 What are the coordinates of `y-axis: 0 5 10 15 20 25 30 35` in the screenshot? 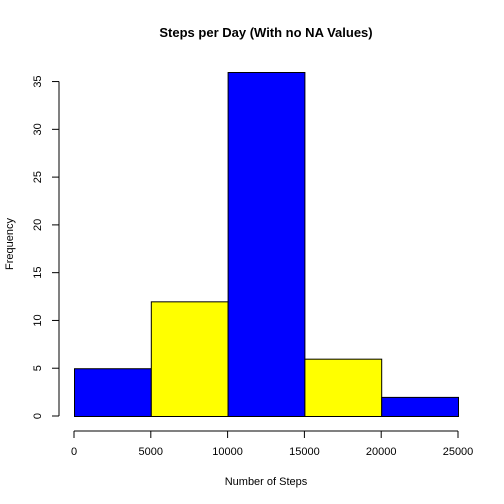 It's located at (46, 247).